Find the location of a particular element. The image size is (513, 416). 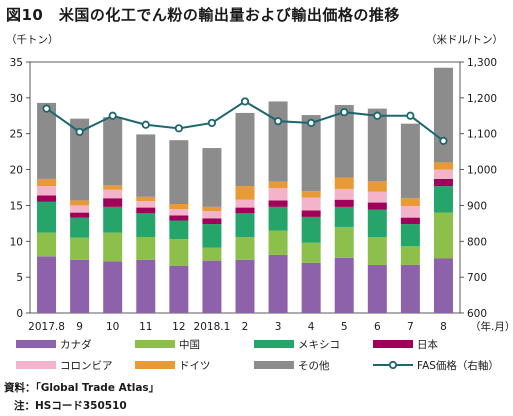

legend-swatch-colombia is located at coordinates (36, 365).